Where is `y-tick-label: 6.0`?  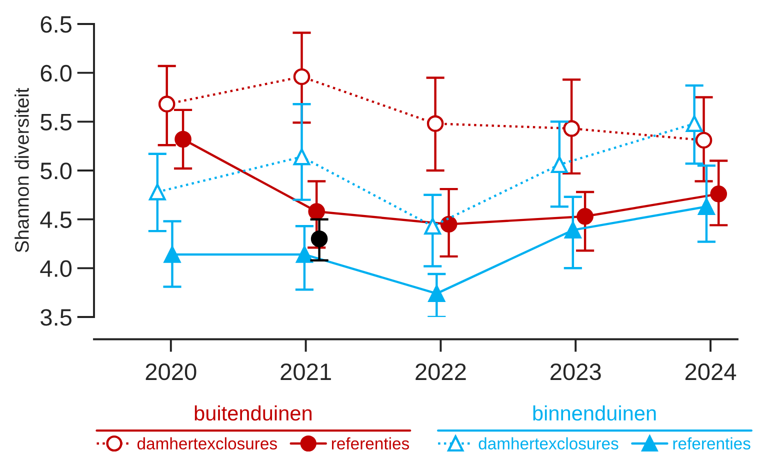 y-tick-label: 6.0 is located at coordinates (56, 73).